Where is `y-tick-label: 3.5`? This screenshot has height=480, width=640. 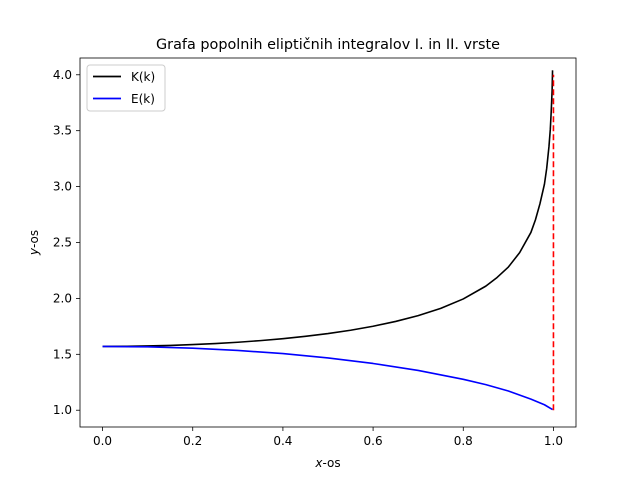 y-tick-label: 3.5 is located at coordinates (62, 131).